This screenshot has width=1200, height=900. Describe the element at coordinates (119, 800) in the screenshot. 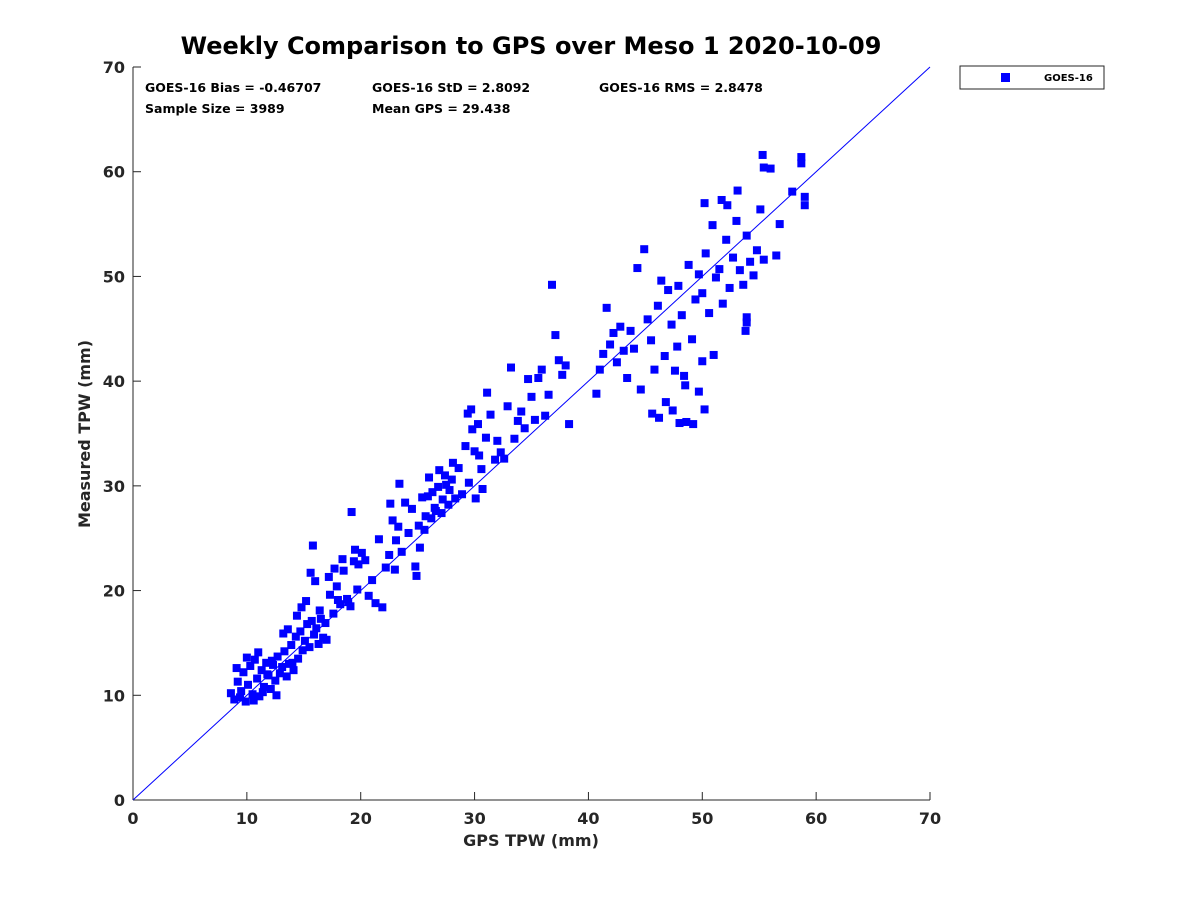

I see `y-tick-label: 0` at that location.